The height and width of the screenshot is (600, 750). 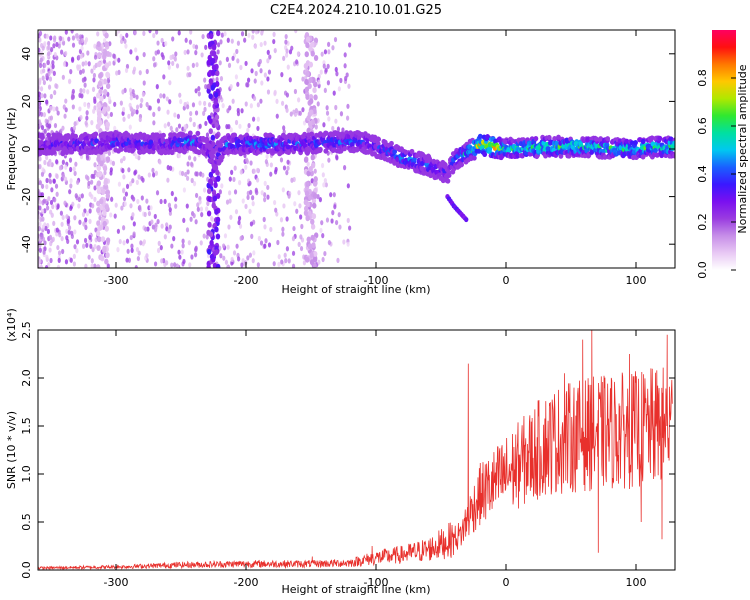 What do you see at coordinates (116, 280) in the screenshot?
I see `x-tick-label: -300` at bounding box center [116, 280].